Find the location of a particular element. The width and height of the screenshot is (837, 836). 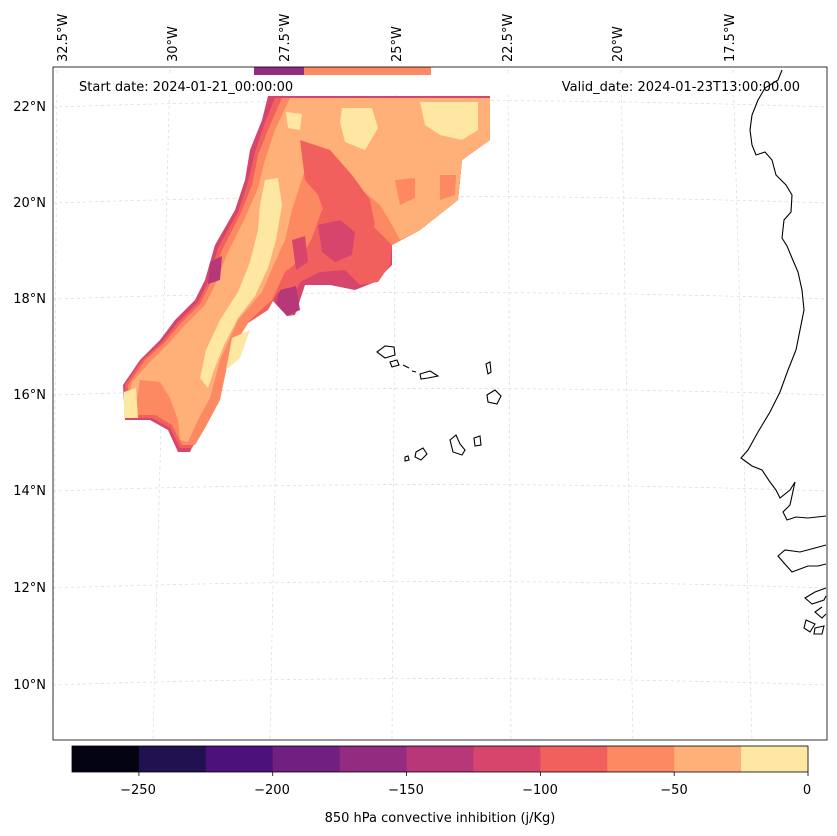

cape-verde-santo-antao is located at coordinates (386, 352).